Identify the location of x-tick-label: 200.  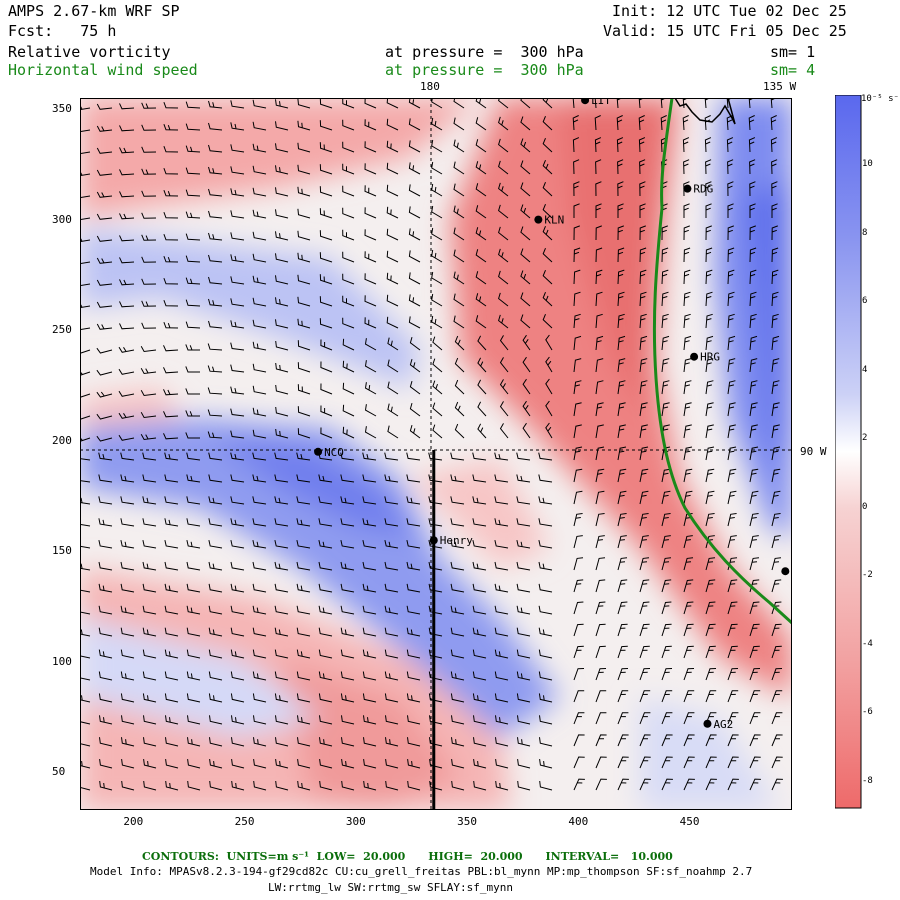
(133, 821).